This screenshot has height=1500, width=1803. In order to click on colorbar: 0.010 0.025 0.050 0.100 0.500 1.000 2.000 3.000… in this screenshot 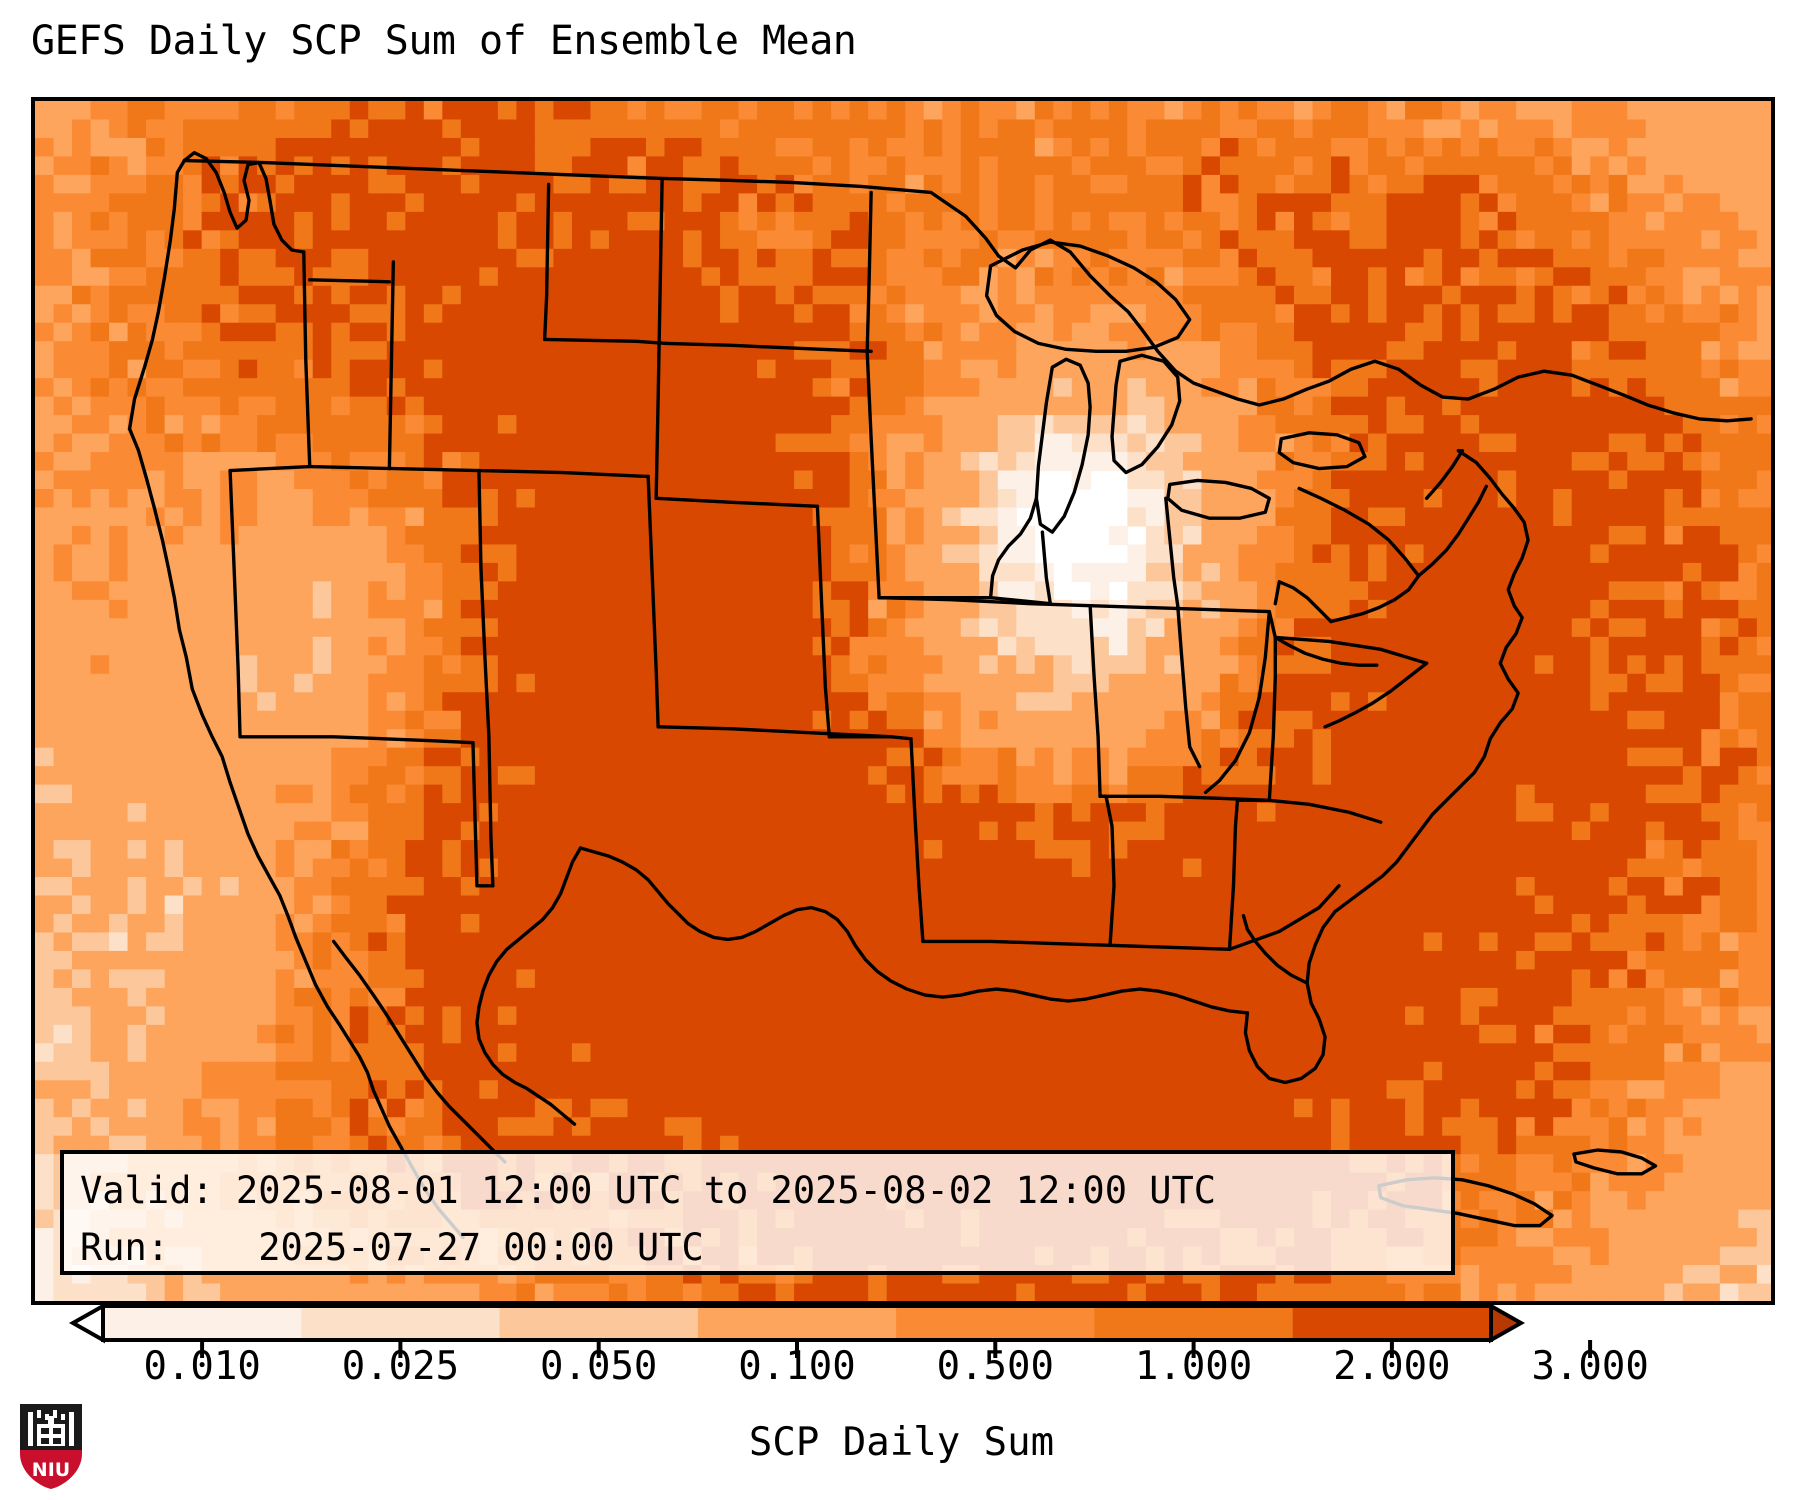, I will do `click(901, 1398)`.